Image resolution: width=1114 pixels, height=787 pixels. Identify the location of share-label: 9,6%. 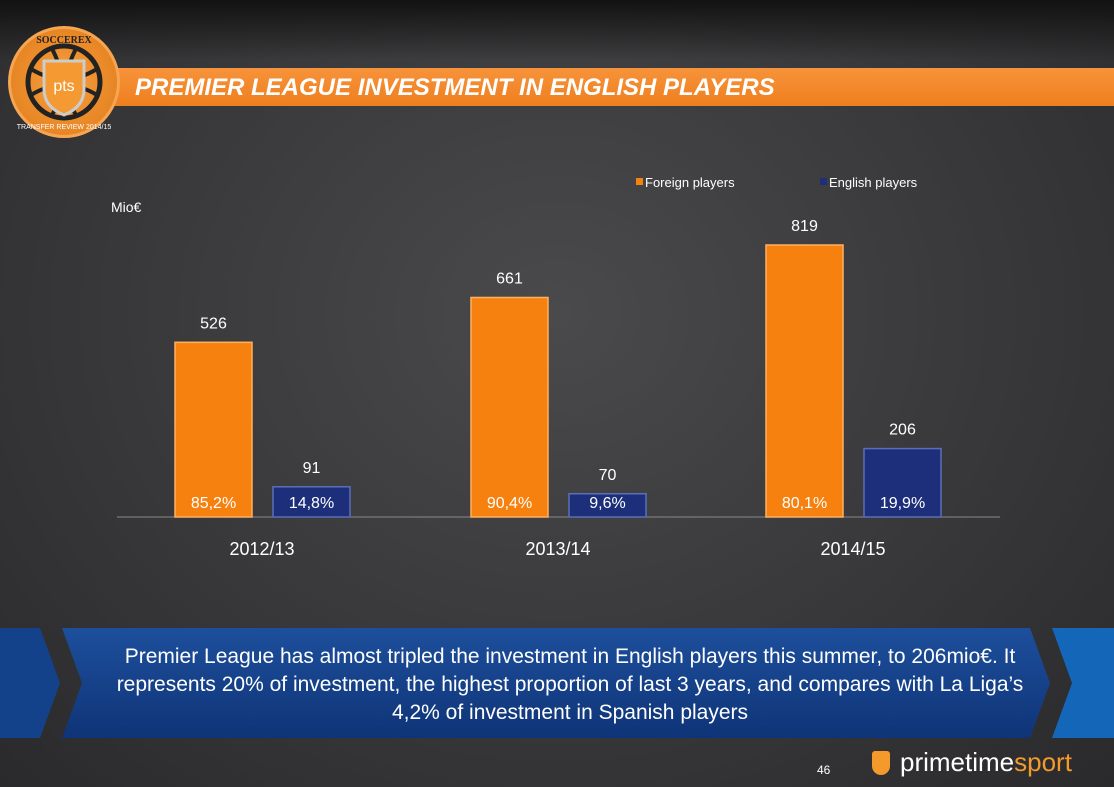
(607, 503).